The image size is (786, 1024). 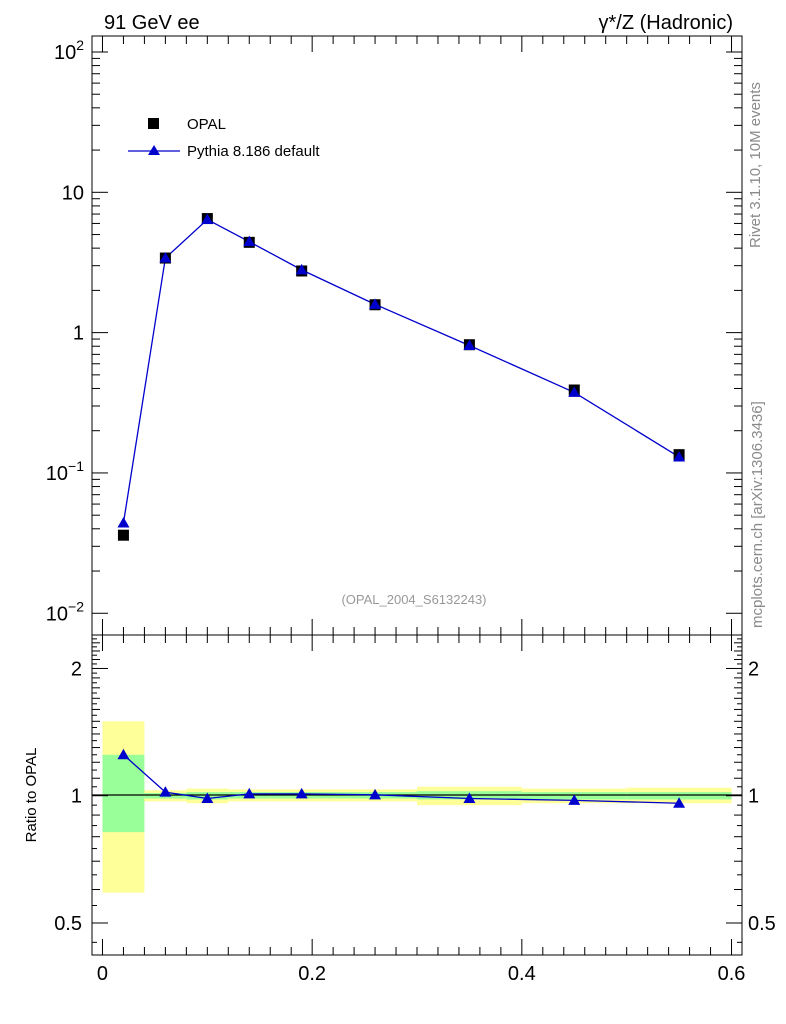 I want to click on main-y-tick-label: 10², so click(x=69, y=50).